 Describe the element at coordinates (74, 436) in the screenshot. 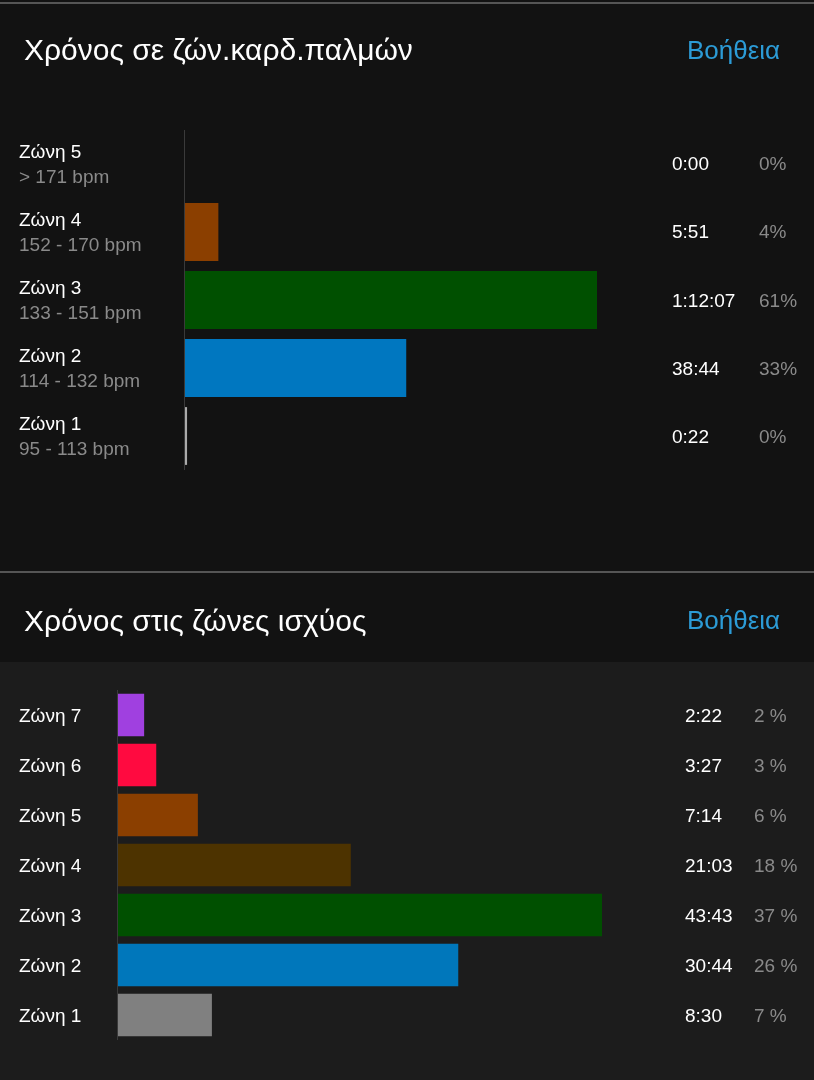

I see `y-tick-label: Ζώνη 1 95 - 113 bpm` at that location.